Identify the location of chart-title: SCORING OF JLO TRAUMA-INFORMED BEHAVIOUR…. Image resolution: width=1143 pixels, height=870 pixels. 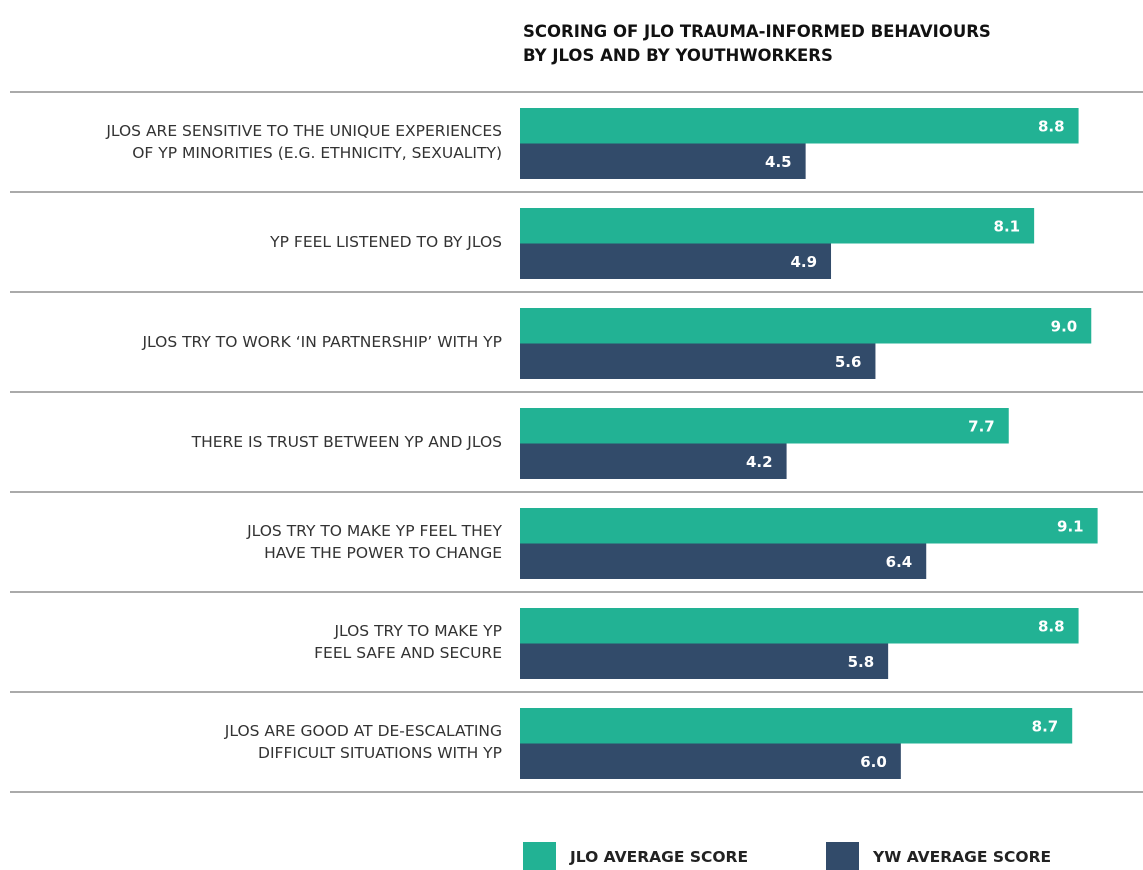
(757, 43).